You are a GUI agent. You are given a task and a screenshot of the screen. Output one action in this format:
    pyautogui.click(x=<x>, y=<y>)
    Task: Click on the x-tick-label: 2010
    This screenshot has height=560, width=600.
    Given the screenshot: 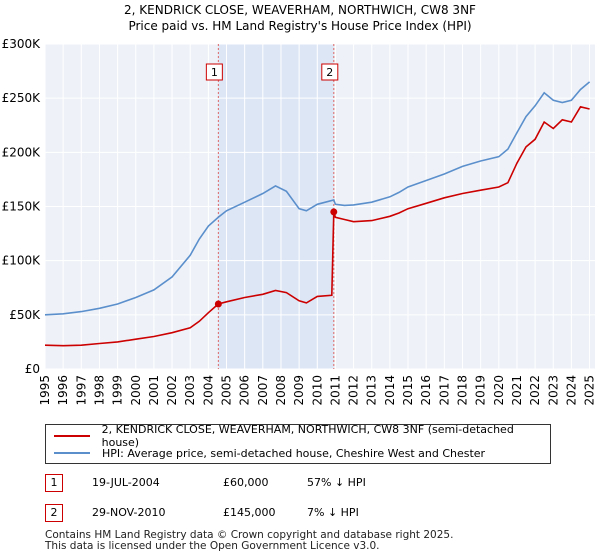 What is the action you would take?
    pyautogui.click(x=317, y=390)
    